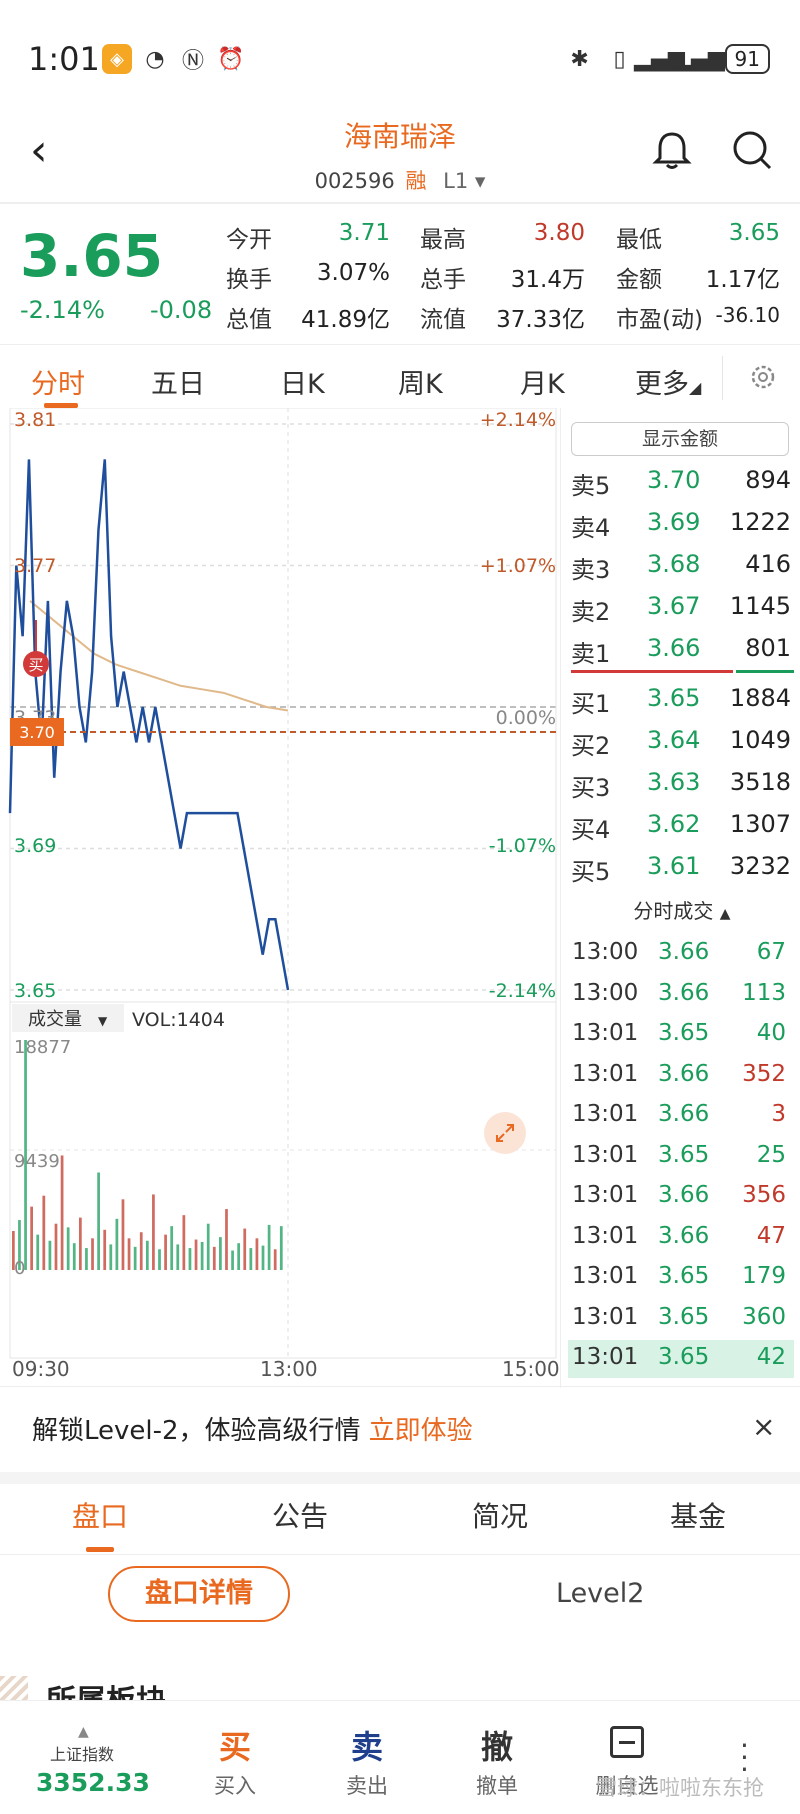  I want to click on banner-link: 立即体验, so click(420, 1431).